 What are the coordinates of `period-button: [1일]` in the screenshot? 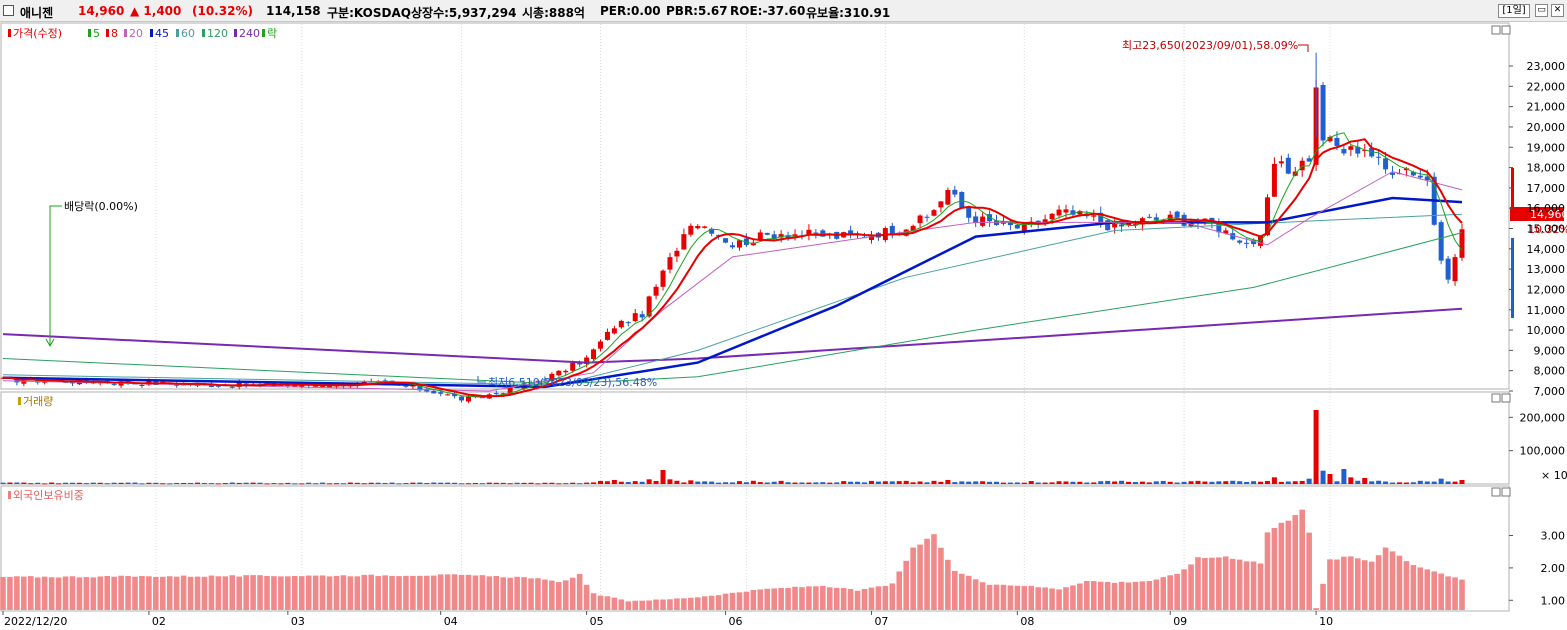 It's located at (1514, 11).